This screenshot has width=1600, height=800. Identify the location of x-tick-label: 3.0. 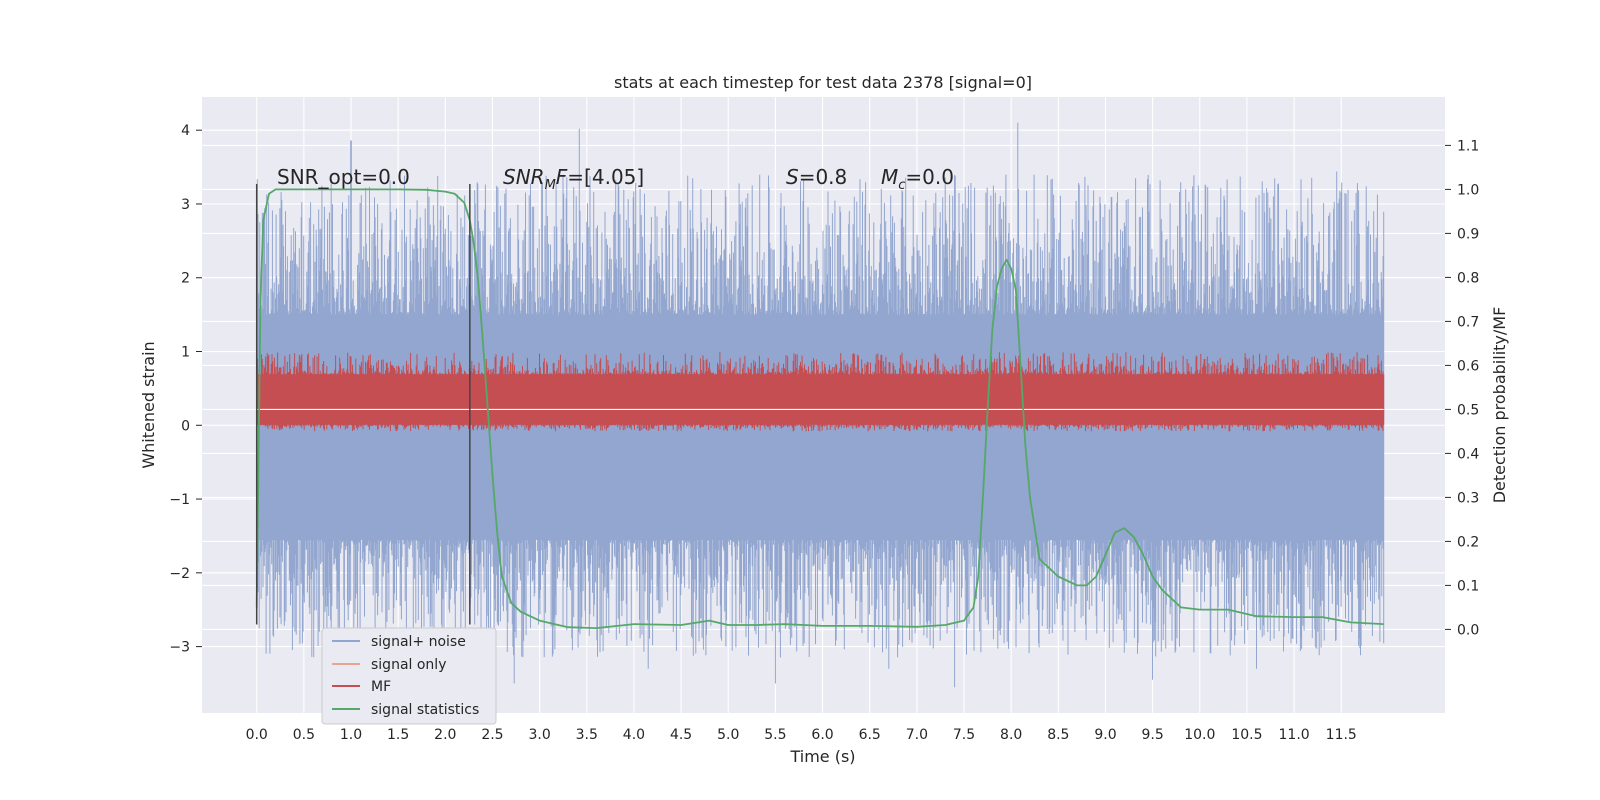
(539, 735).